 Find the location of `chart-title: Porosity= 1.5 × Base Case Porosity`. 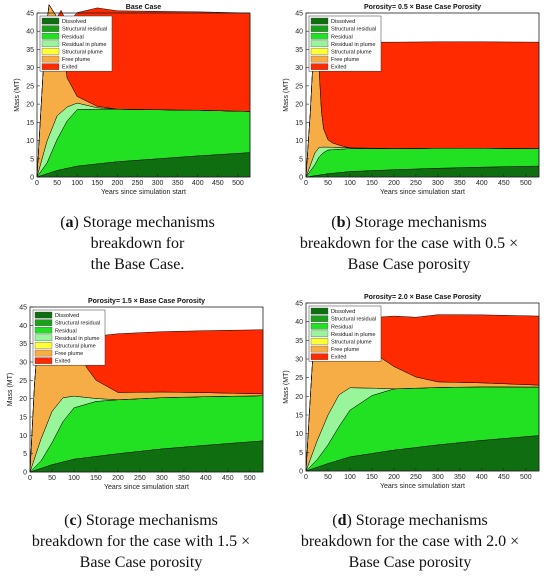

chart-title: Porosity= 1.5 × Base Case Porosity is located at coordinates (146, 301).